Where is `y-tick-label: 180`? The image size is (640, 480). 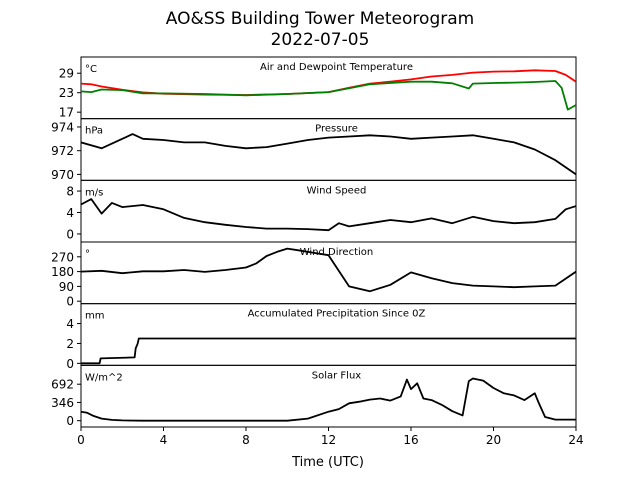 y-tick-label: 180 is located at coordinates (62, 272).